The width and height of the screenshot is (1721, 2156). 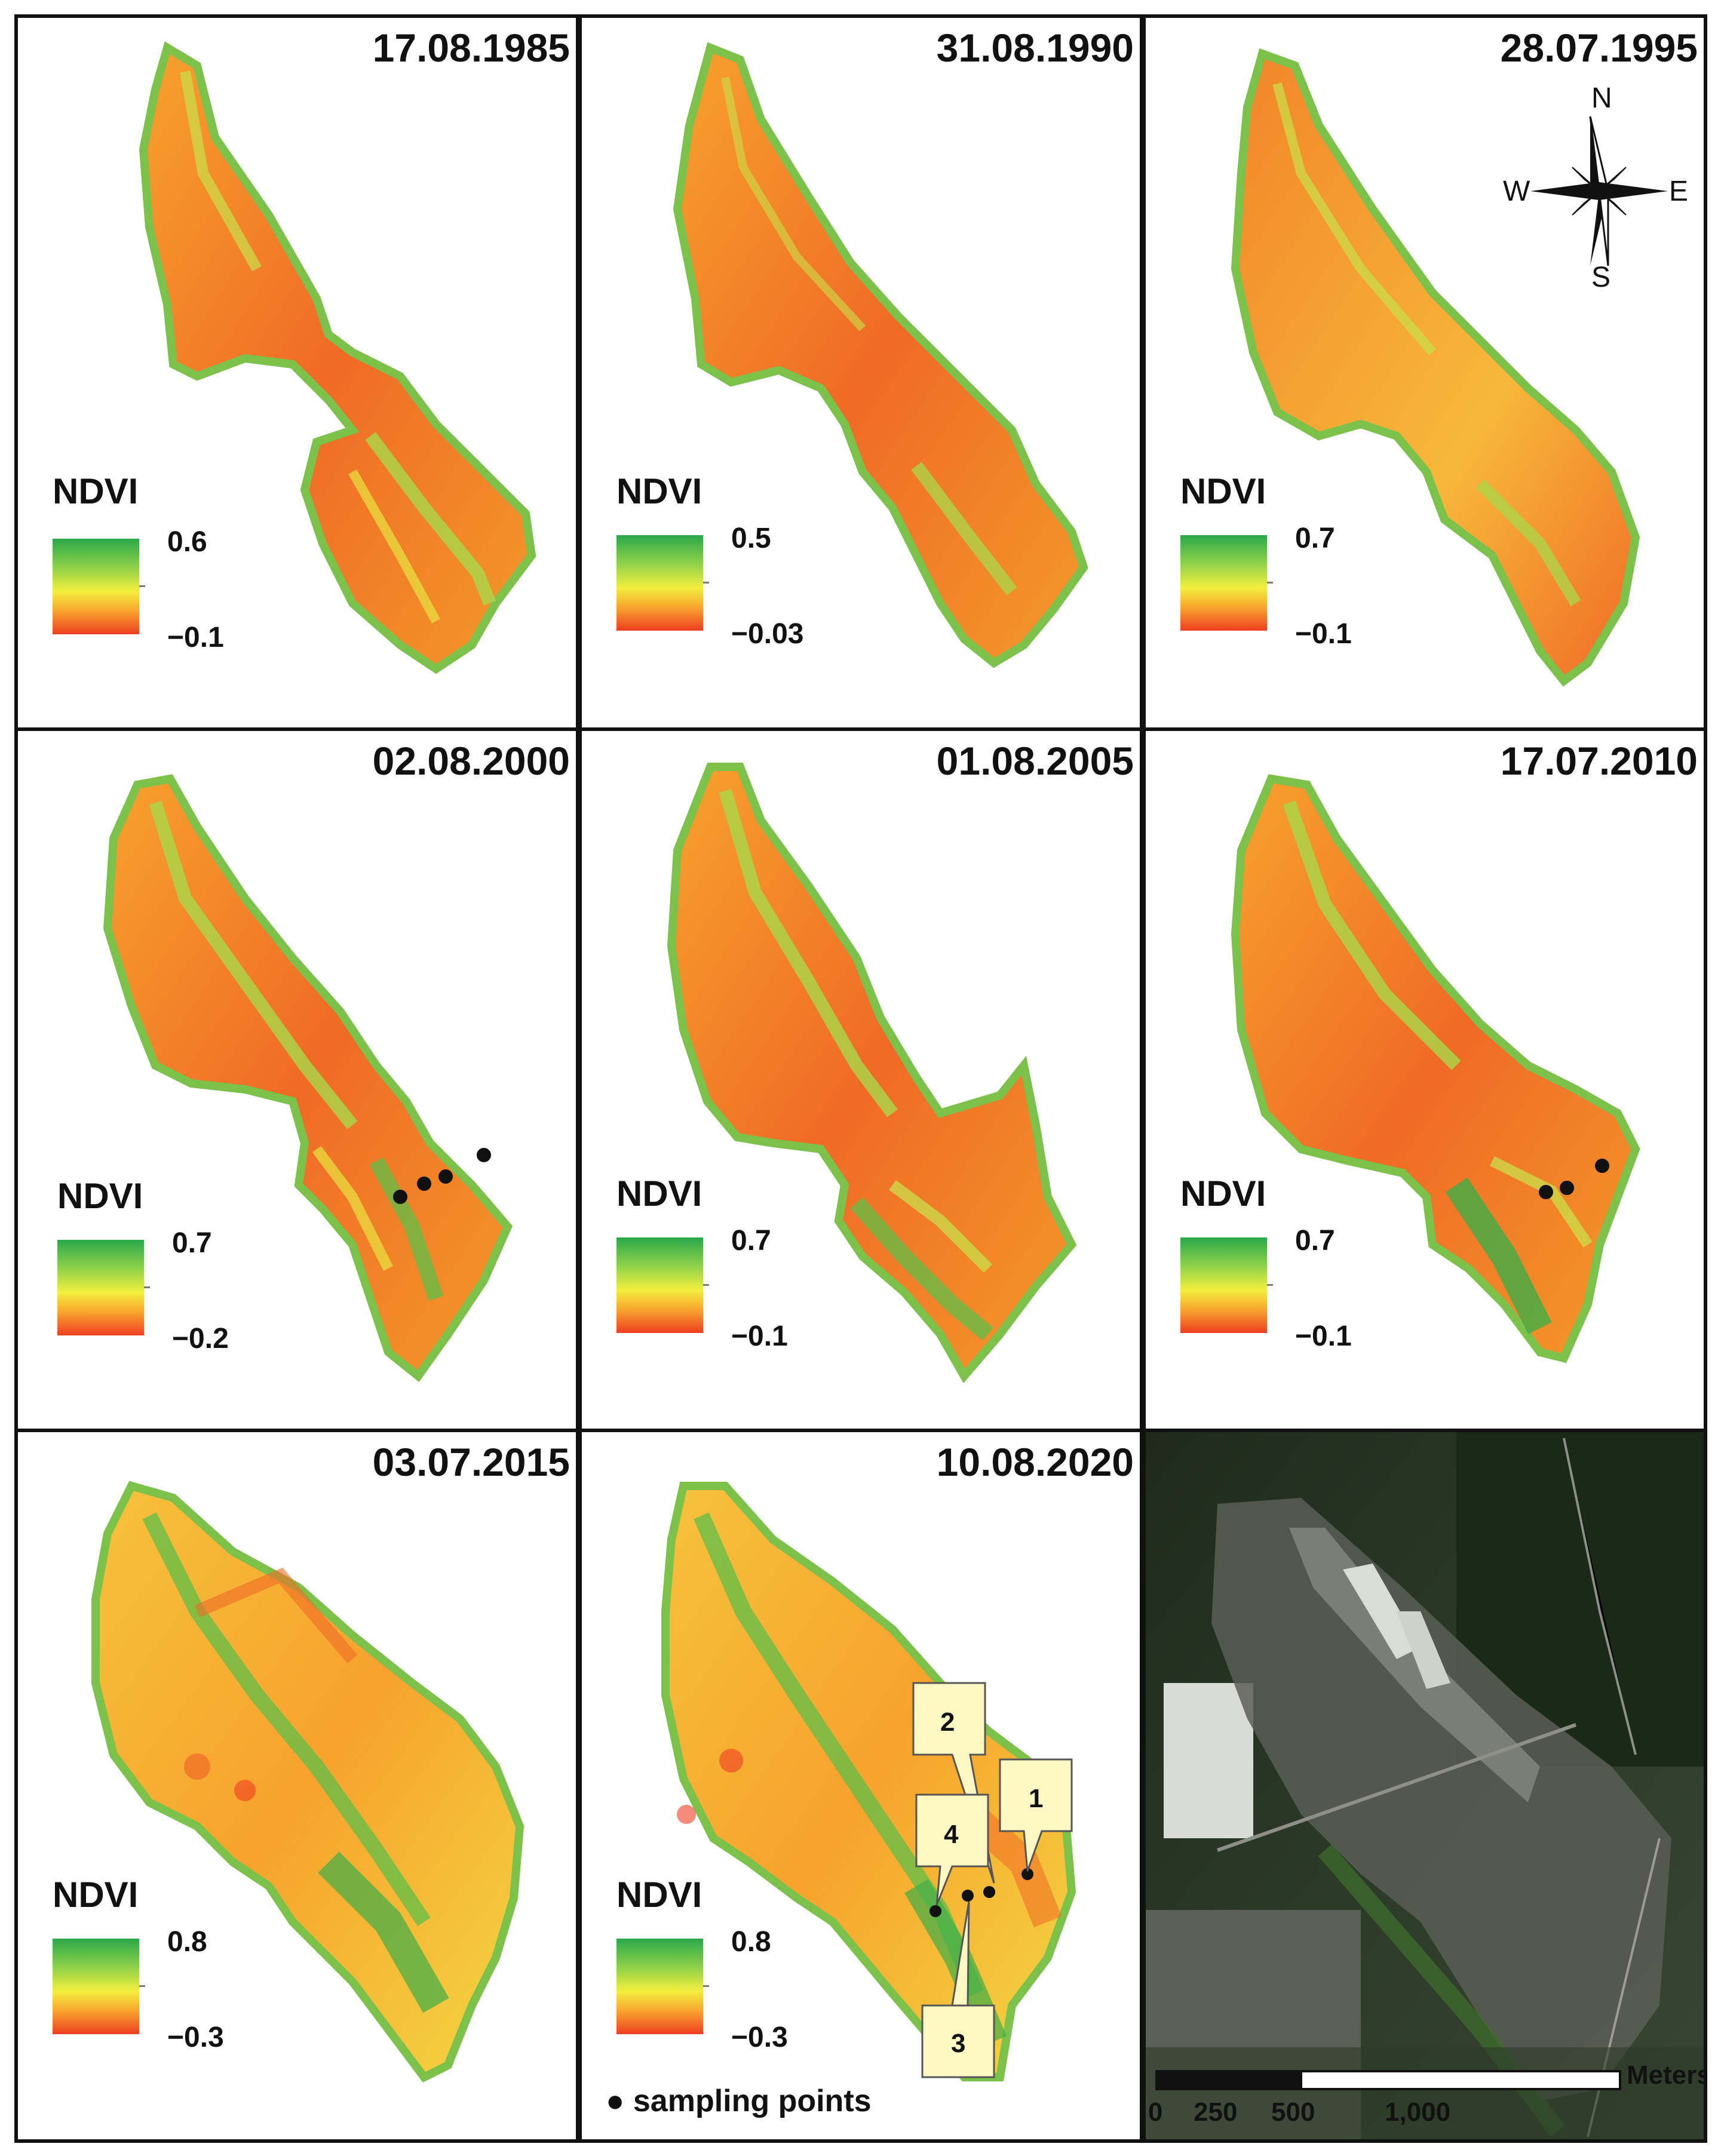 I want to click on panel-2015: 03.07.2015 NDVI 0.8 −0.3, so click(x=296, y=1786).